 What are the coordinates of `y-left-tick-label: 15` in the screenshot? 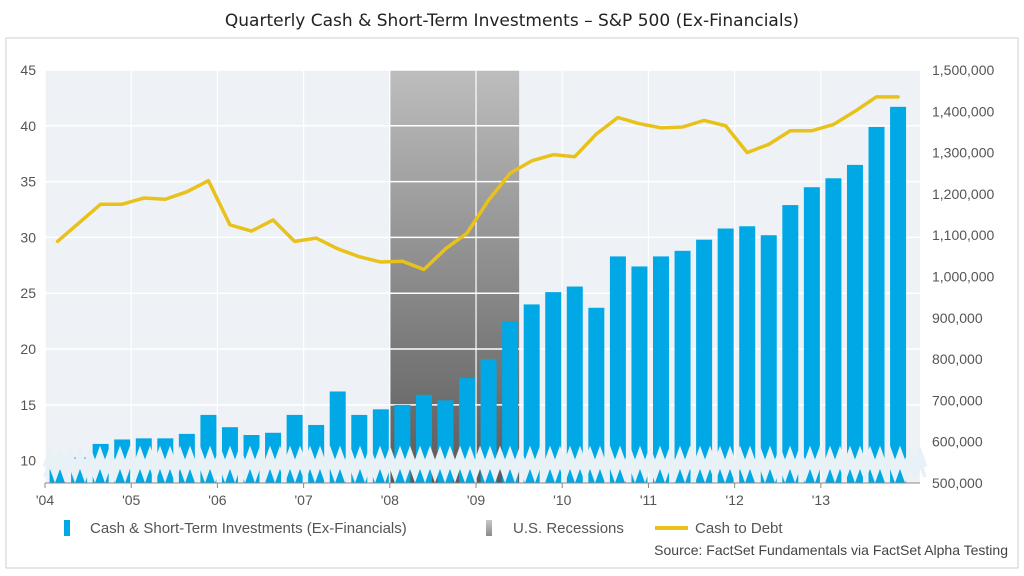 It's located at (28, 405).